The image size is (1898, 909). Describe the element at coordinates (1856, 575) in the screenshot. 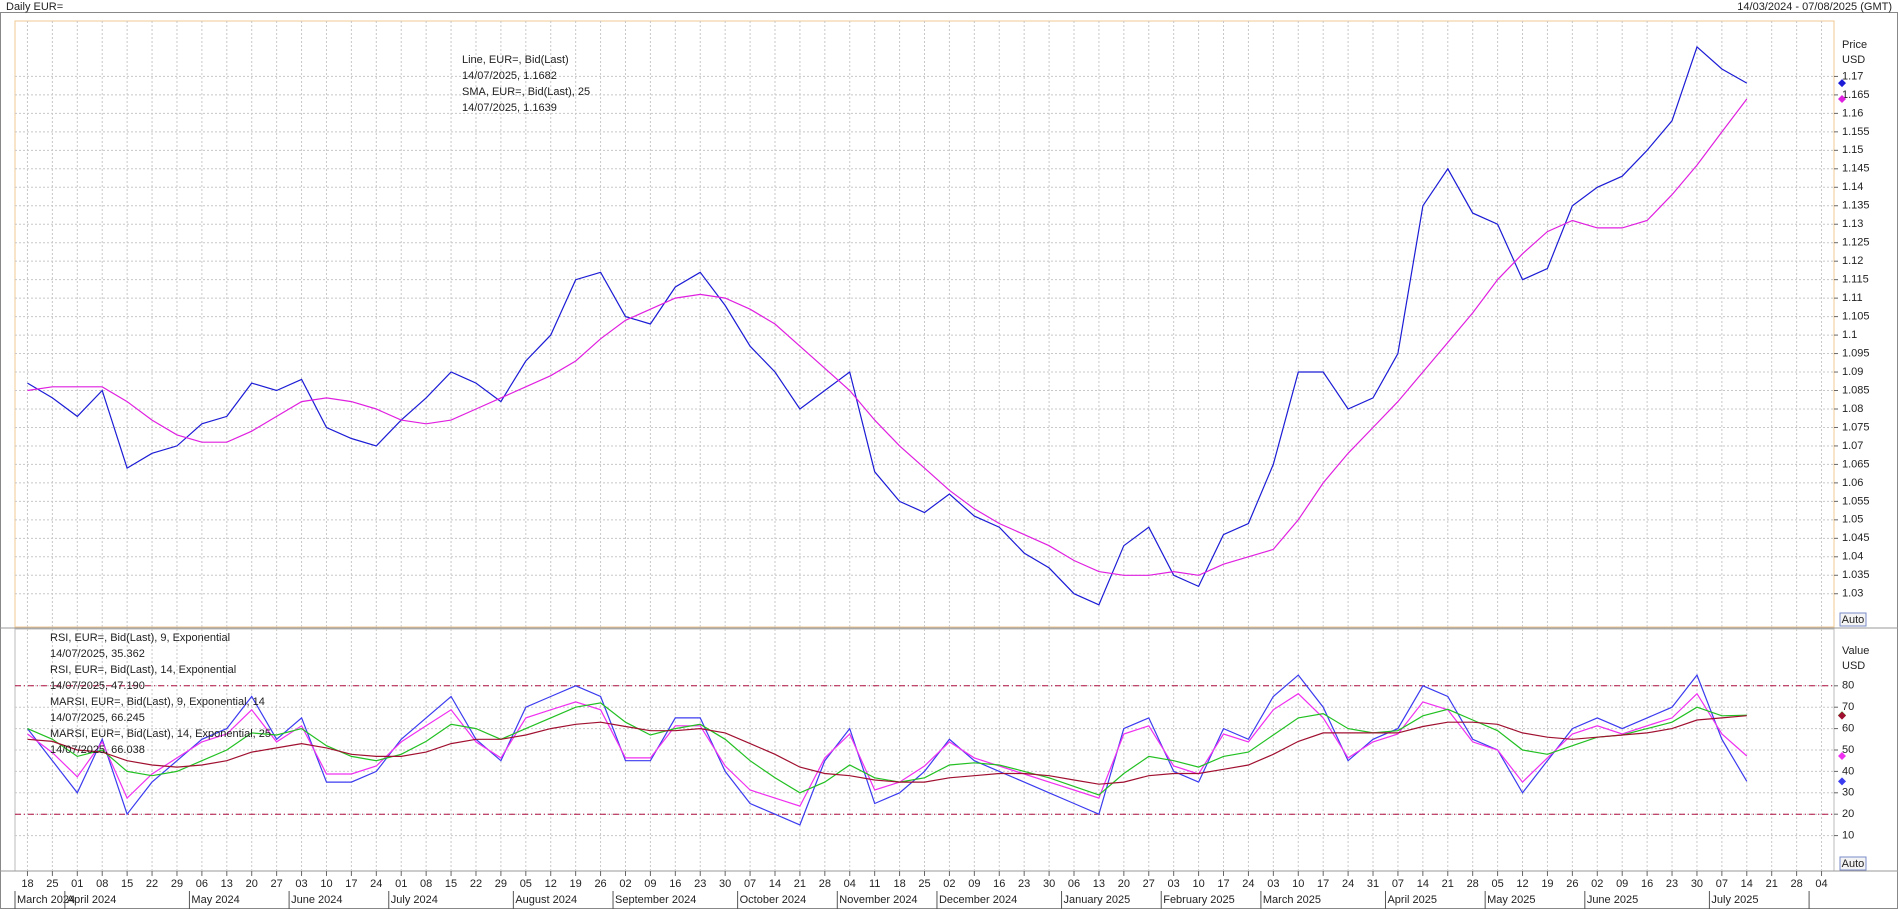

I see `y-tick-label: 1.035` at that location.